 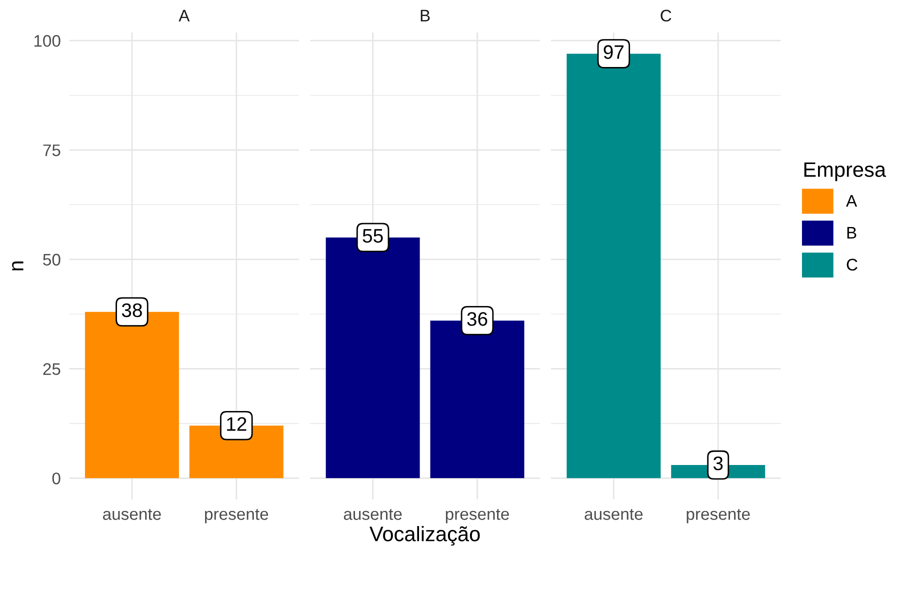 What do you see at coordinates (184, 16) in the screenshot?
I see `chart-title: A` at bounding box center [184, 16].